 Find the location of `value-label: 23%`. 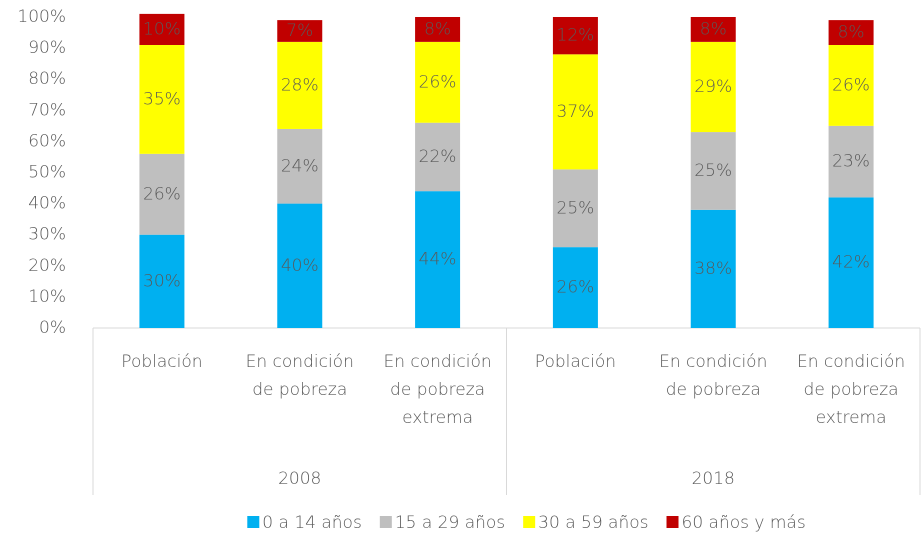

value-label: 23% is located at coordinates (851, 162).